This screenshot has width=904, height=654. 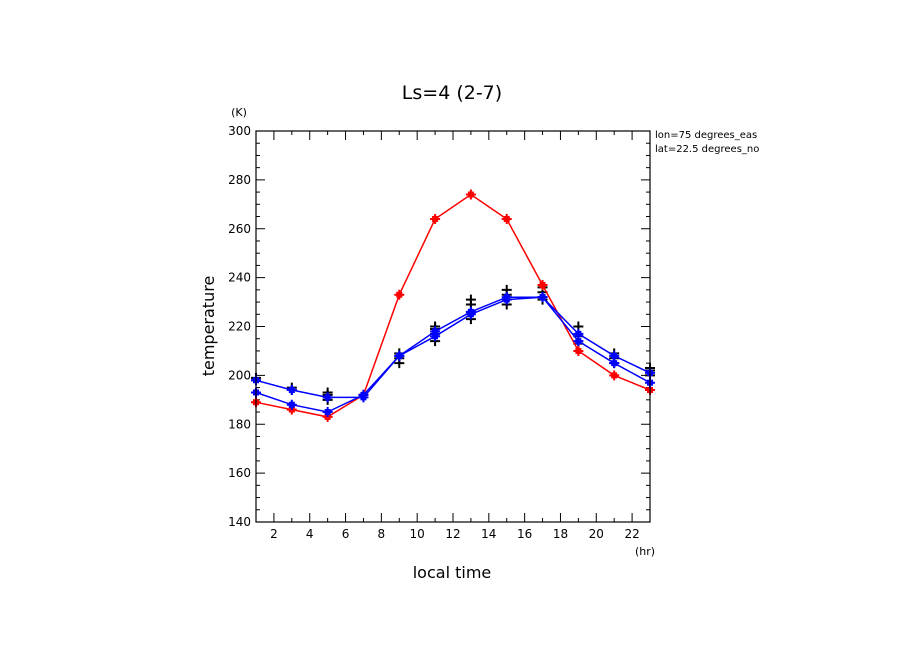 What do you see at coordinates (239, 278) in the screenshot?
I see `y-tick-label: 240` at bounding box center [239, 278].